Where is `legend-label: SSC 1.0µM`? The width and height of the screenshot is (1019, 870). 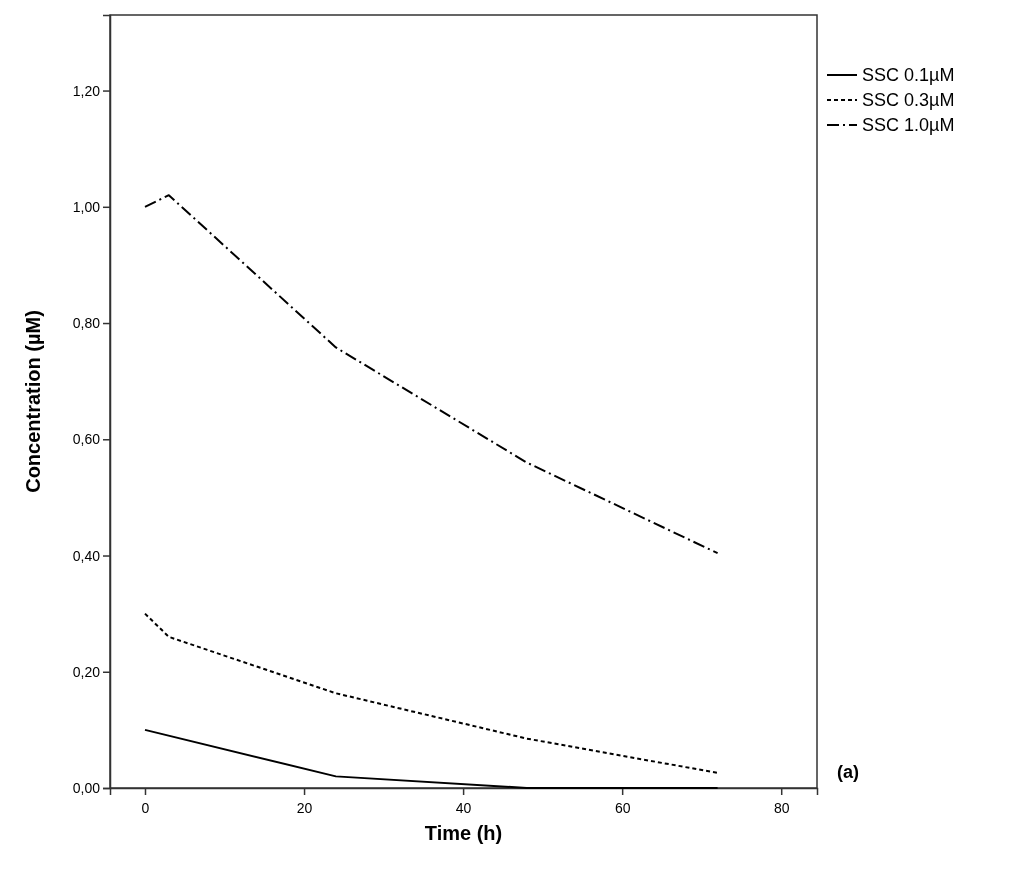
legend-label: SSC 1.0µM is located at coordinates (908, 125).